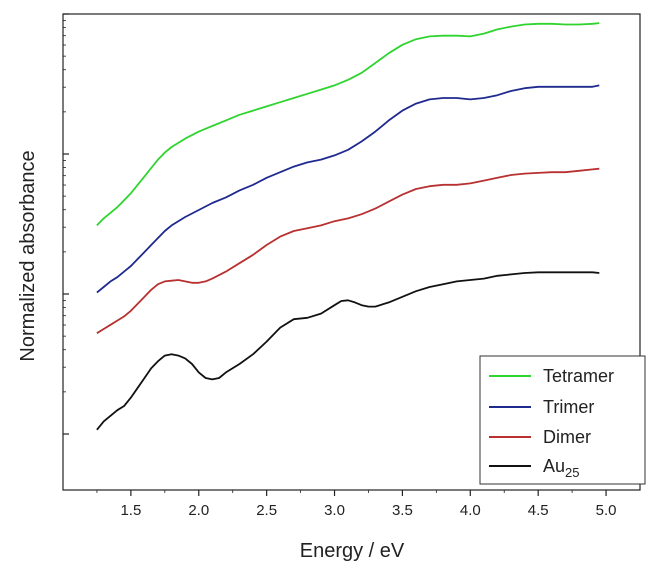 The image size is (650, 563). Describe the element at coordinates (568, 407) in the screenshot. I see `legend-label-trimer: Trimer` at that location.